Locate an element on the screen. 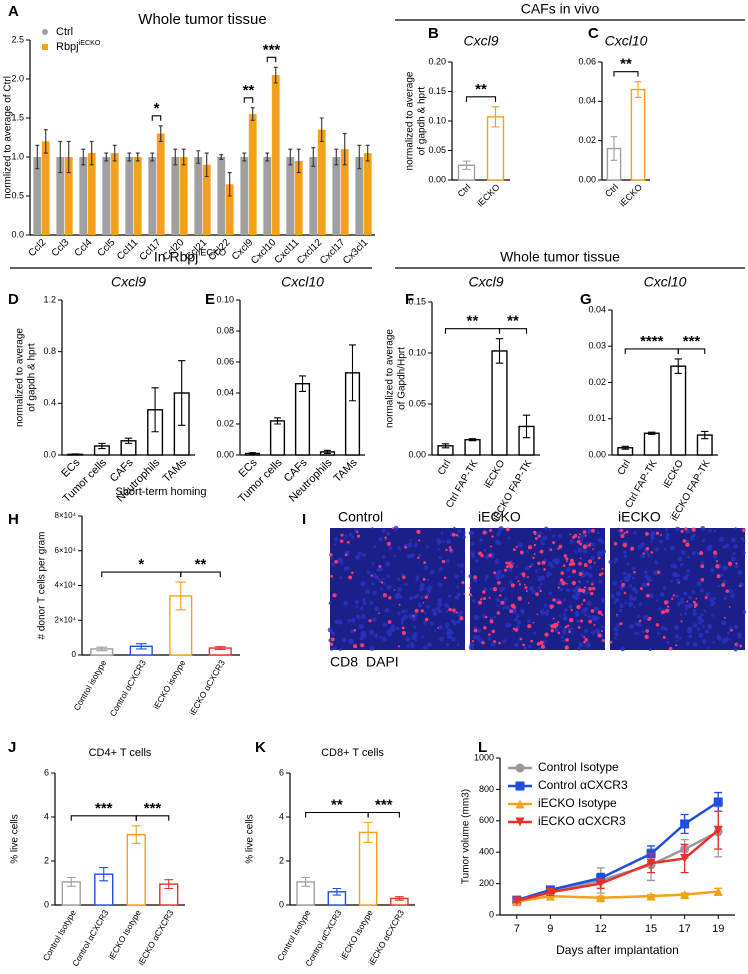  legend-label-sup: iECKO is located at coordinates (90, 43).